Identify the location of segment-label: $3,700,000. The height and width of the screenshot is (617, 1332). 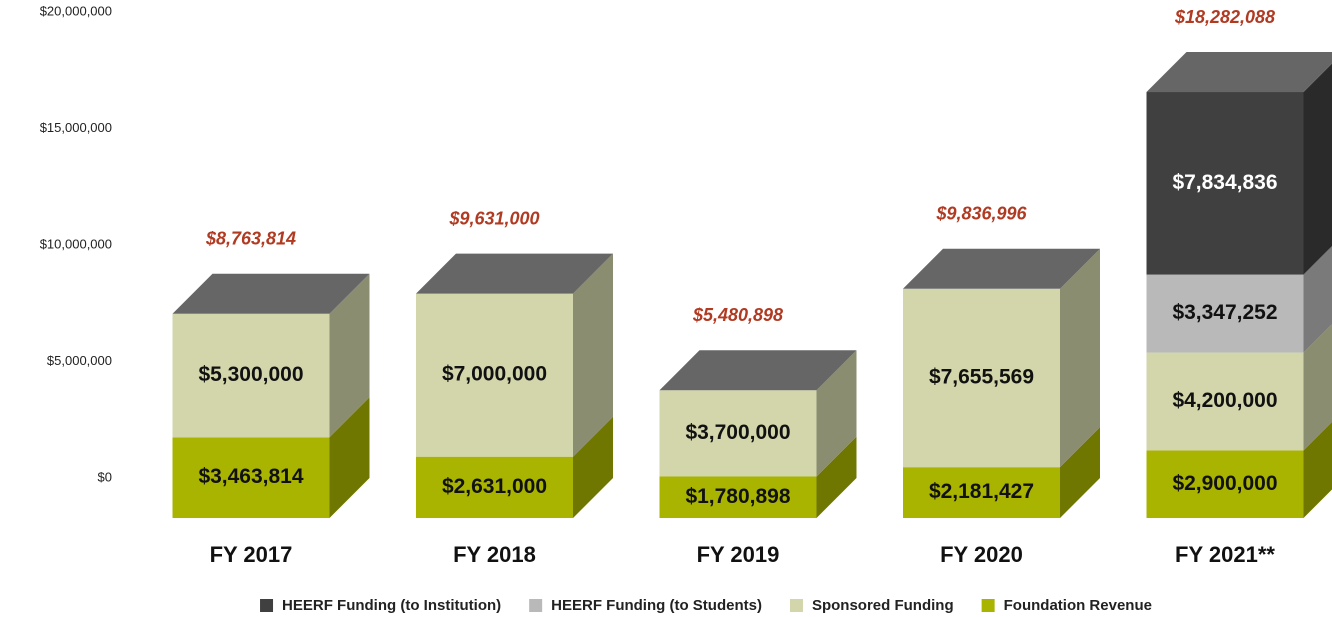
(737, 432).